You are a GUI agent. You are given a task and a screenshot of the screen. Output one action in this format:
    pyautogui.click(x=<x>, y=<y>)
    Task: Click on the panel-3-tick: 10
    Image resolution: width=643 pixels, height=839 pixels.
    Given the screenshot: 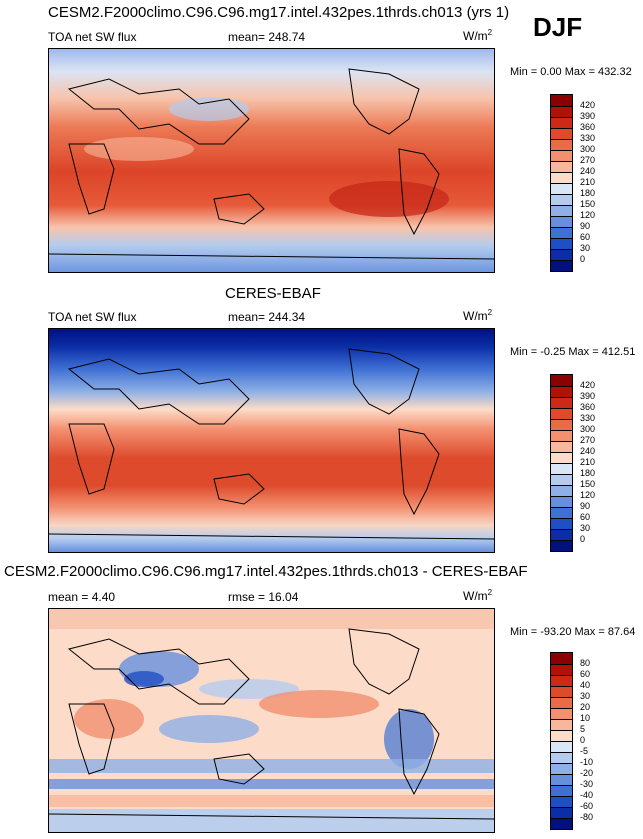 What is the action you would take?
    pyautogui.click(x=585, y=718)
    